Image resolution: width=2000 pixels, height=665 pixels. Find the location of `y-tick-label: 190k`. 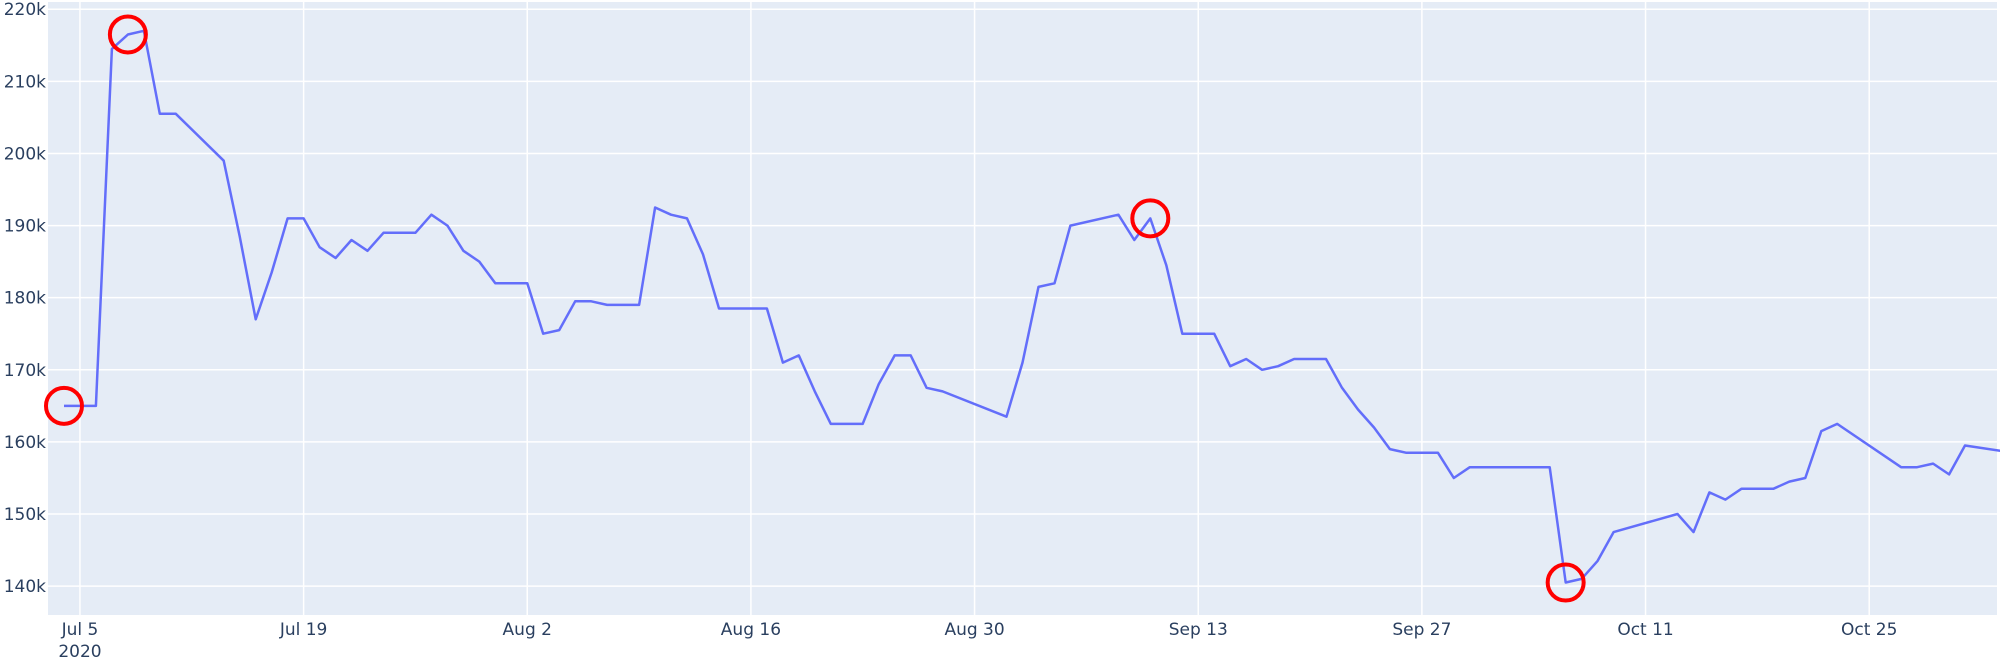

y-tick-label: 190k is located at coordinates (25, 227).